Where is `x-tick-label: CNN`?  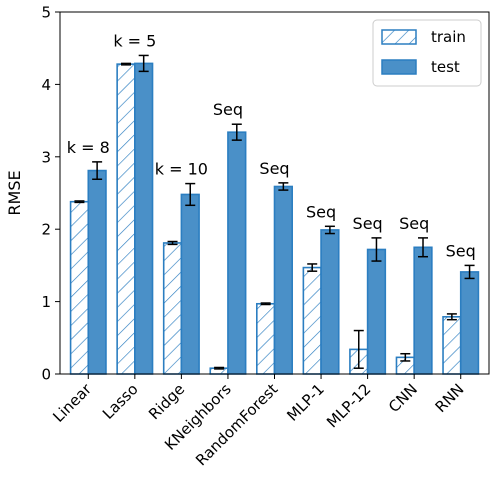 x-tick-label: CNN is located at coordinates (403, 398).